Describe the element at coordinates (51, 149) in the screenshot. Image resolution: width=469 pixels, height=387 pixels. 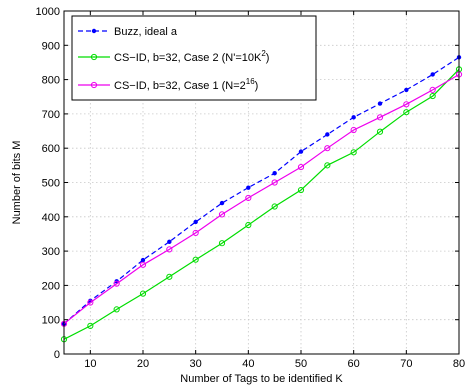
I see `y-tick-label: 600` at that location.